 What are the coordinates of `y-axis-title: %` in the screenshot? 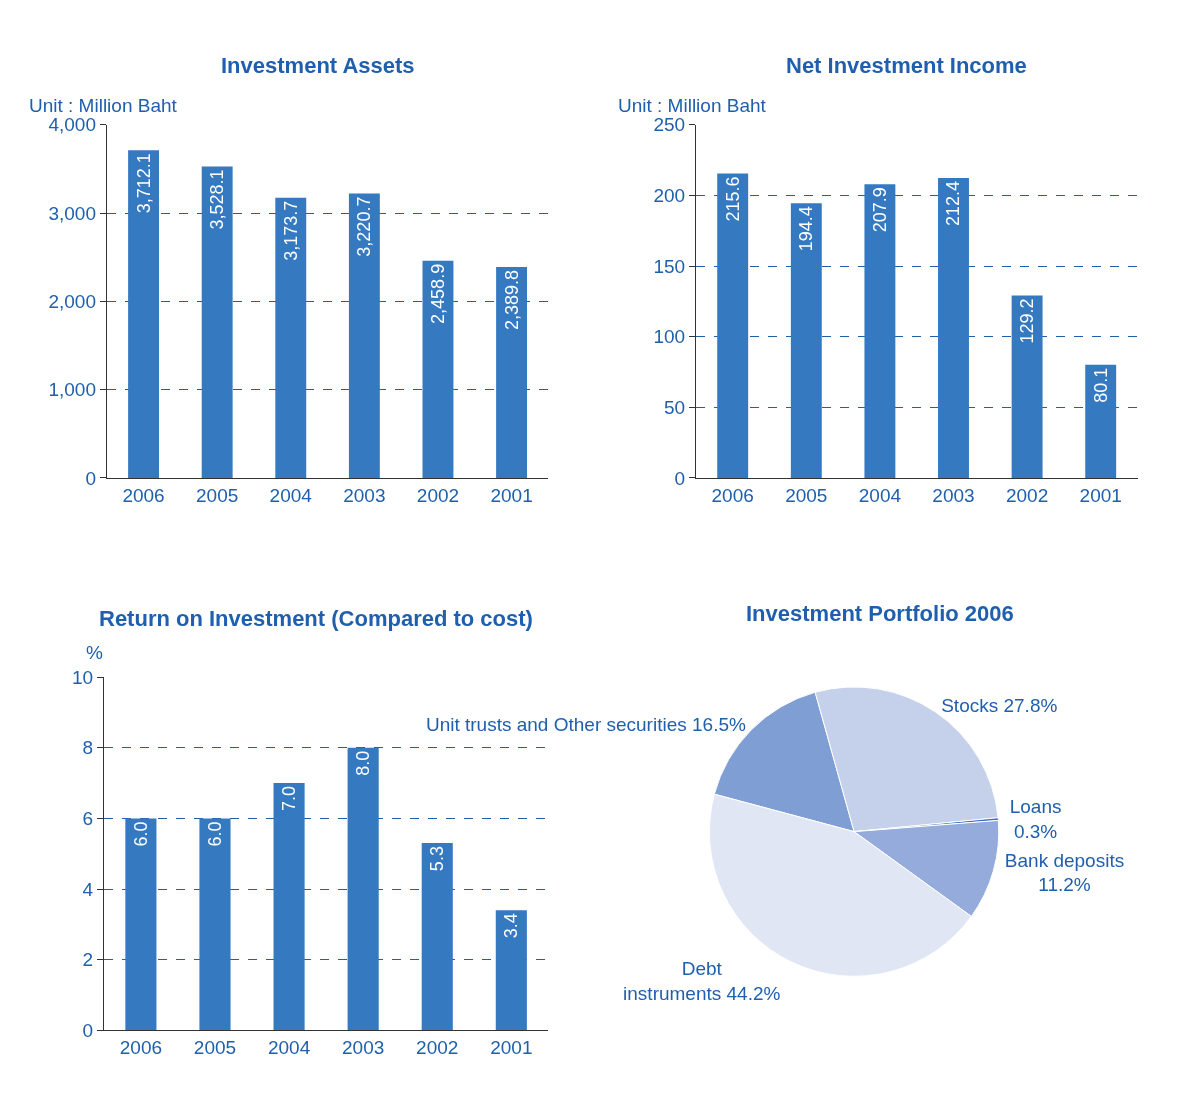 It's located at (94, 652).